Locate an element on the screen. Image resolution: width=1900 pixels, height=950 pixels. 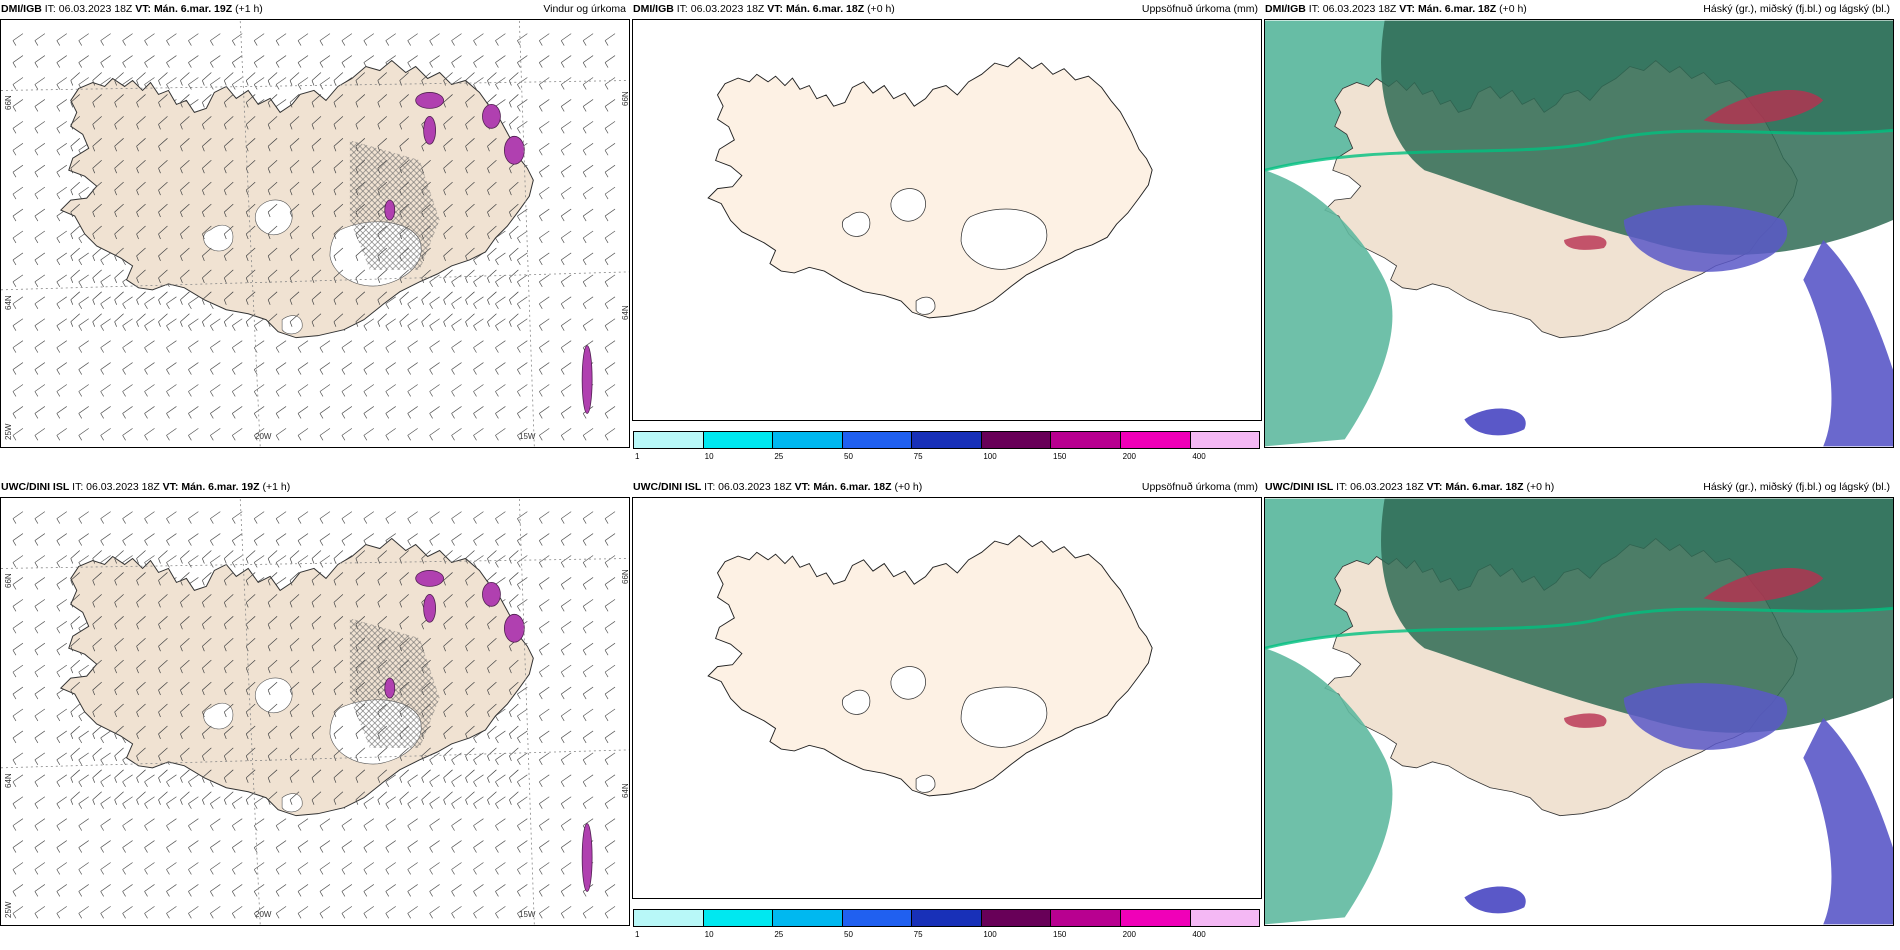
low-cloud-area is located at coordinates (1848, 821).